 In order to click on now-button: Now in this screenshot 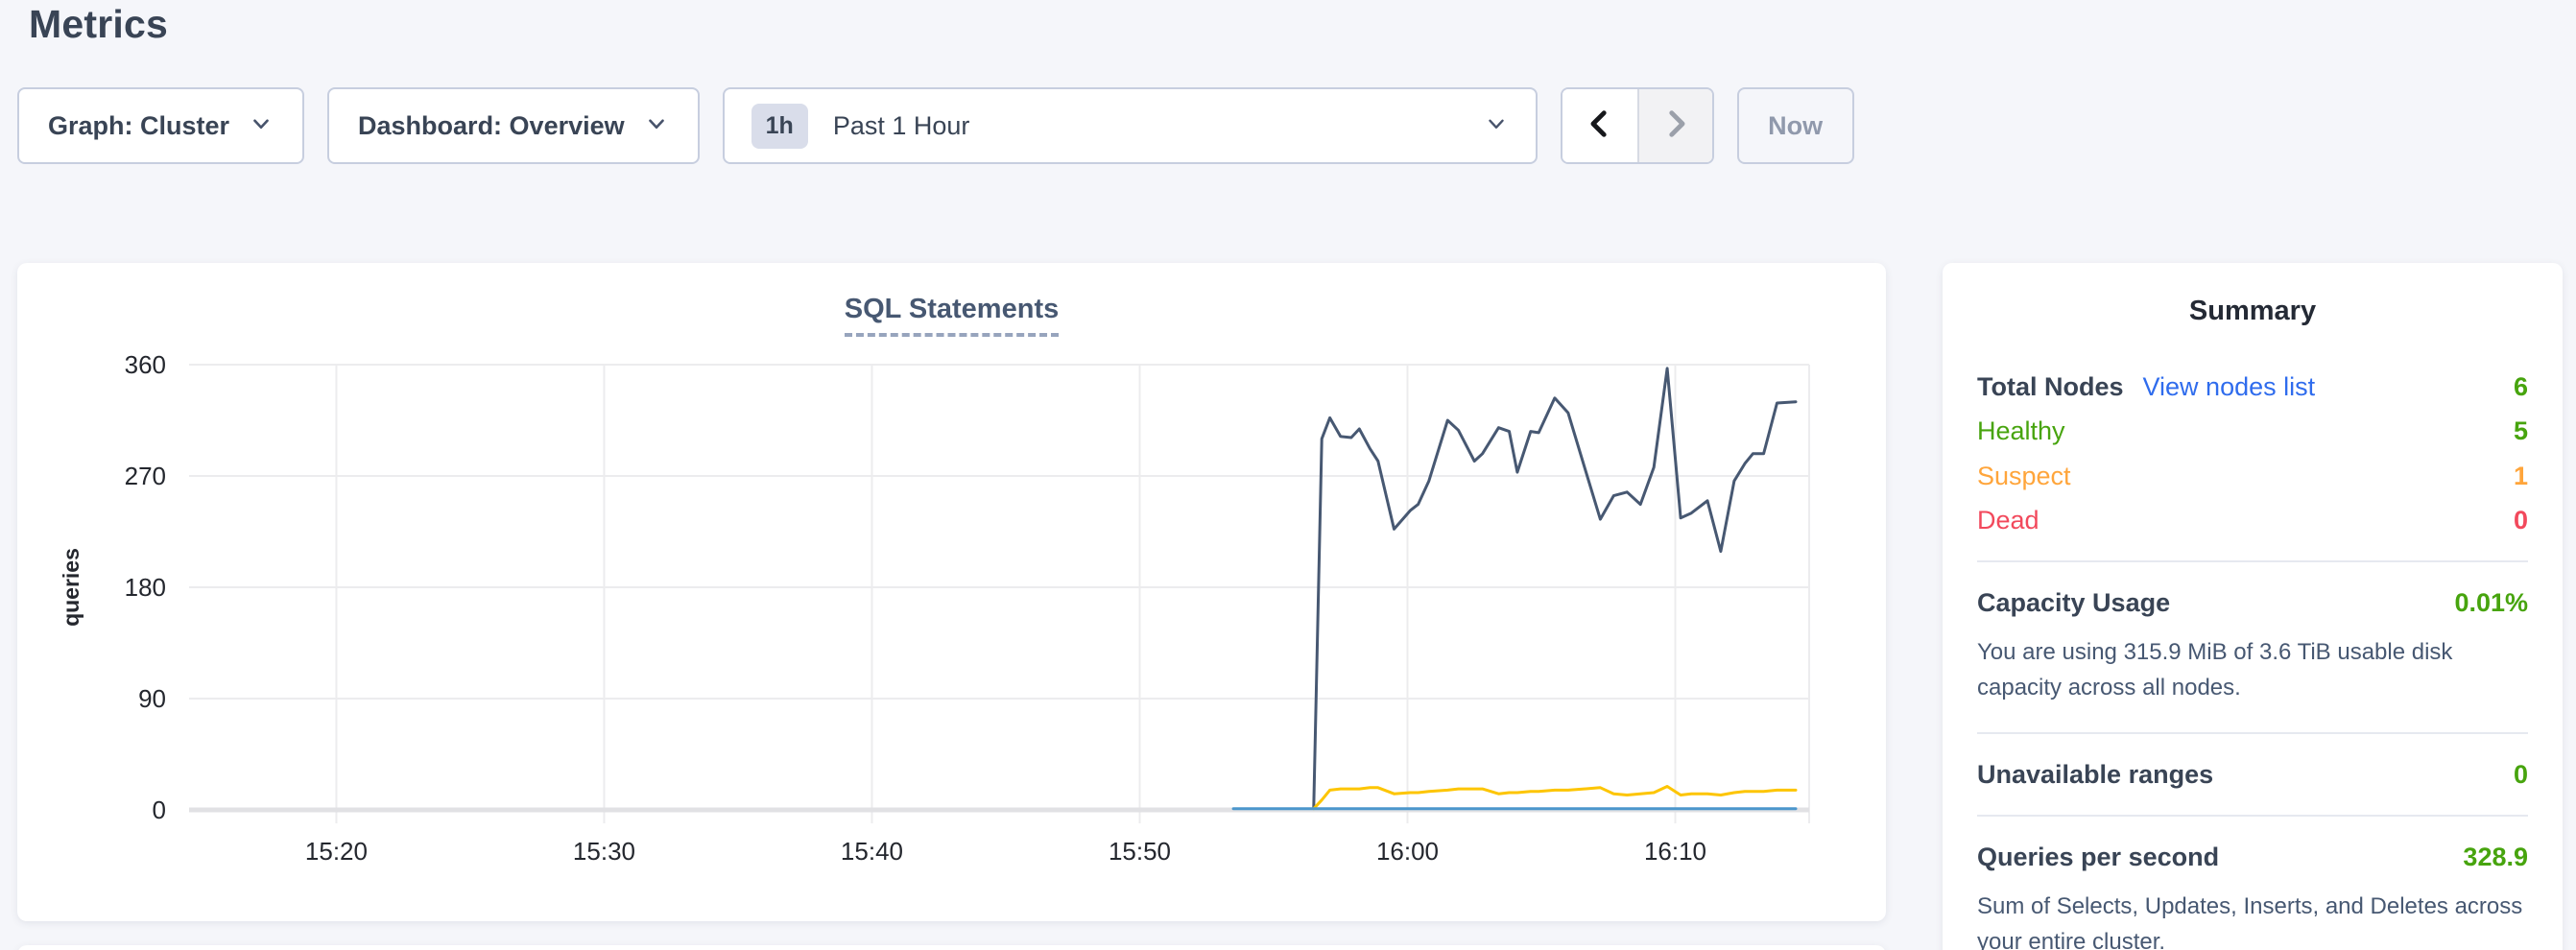, I will do `click(1795, 125)`.